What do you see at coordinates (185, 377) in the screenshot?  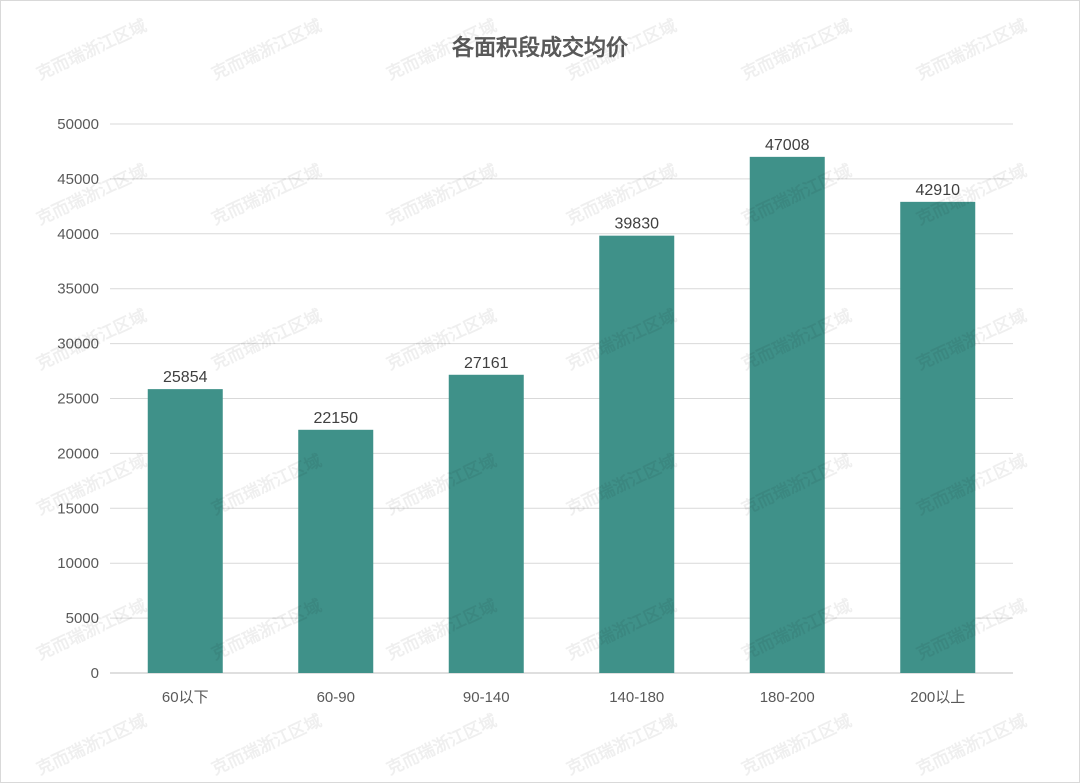 I see `data-label: 25854` at bounding box center [185, 377].